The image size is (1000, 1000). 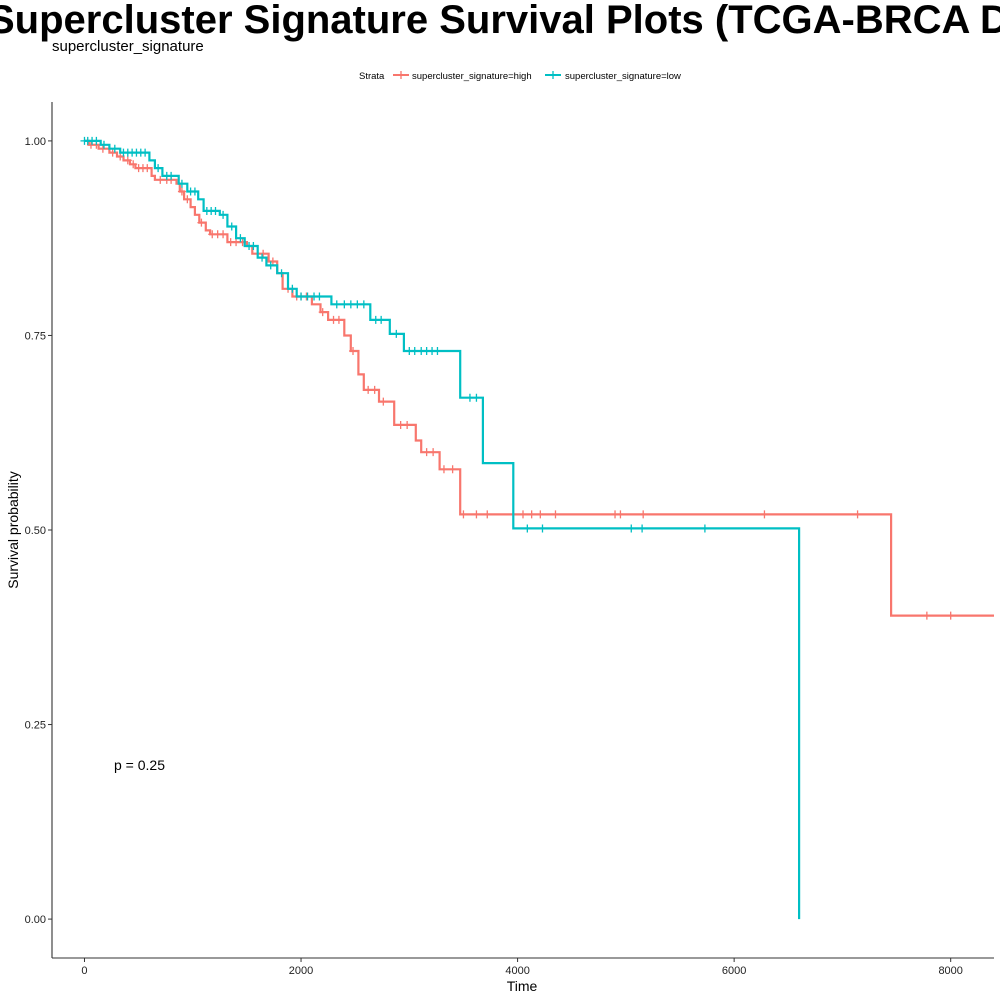 What do you see at coordinates (35, 336) in the screenshot?
I see `y-tick-label: 0.75` at bounding box center [35, 336].